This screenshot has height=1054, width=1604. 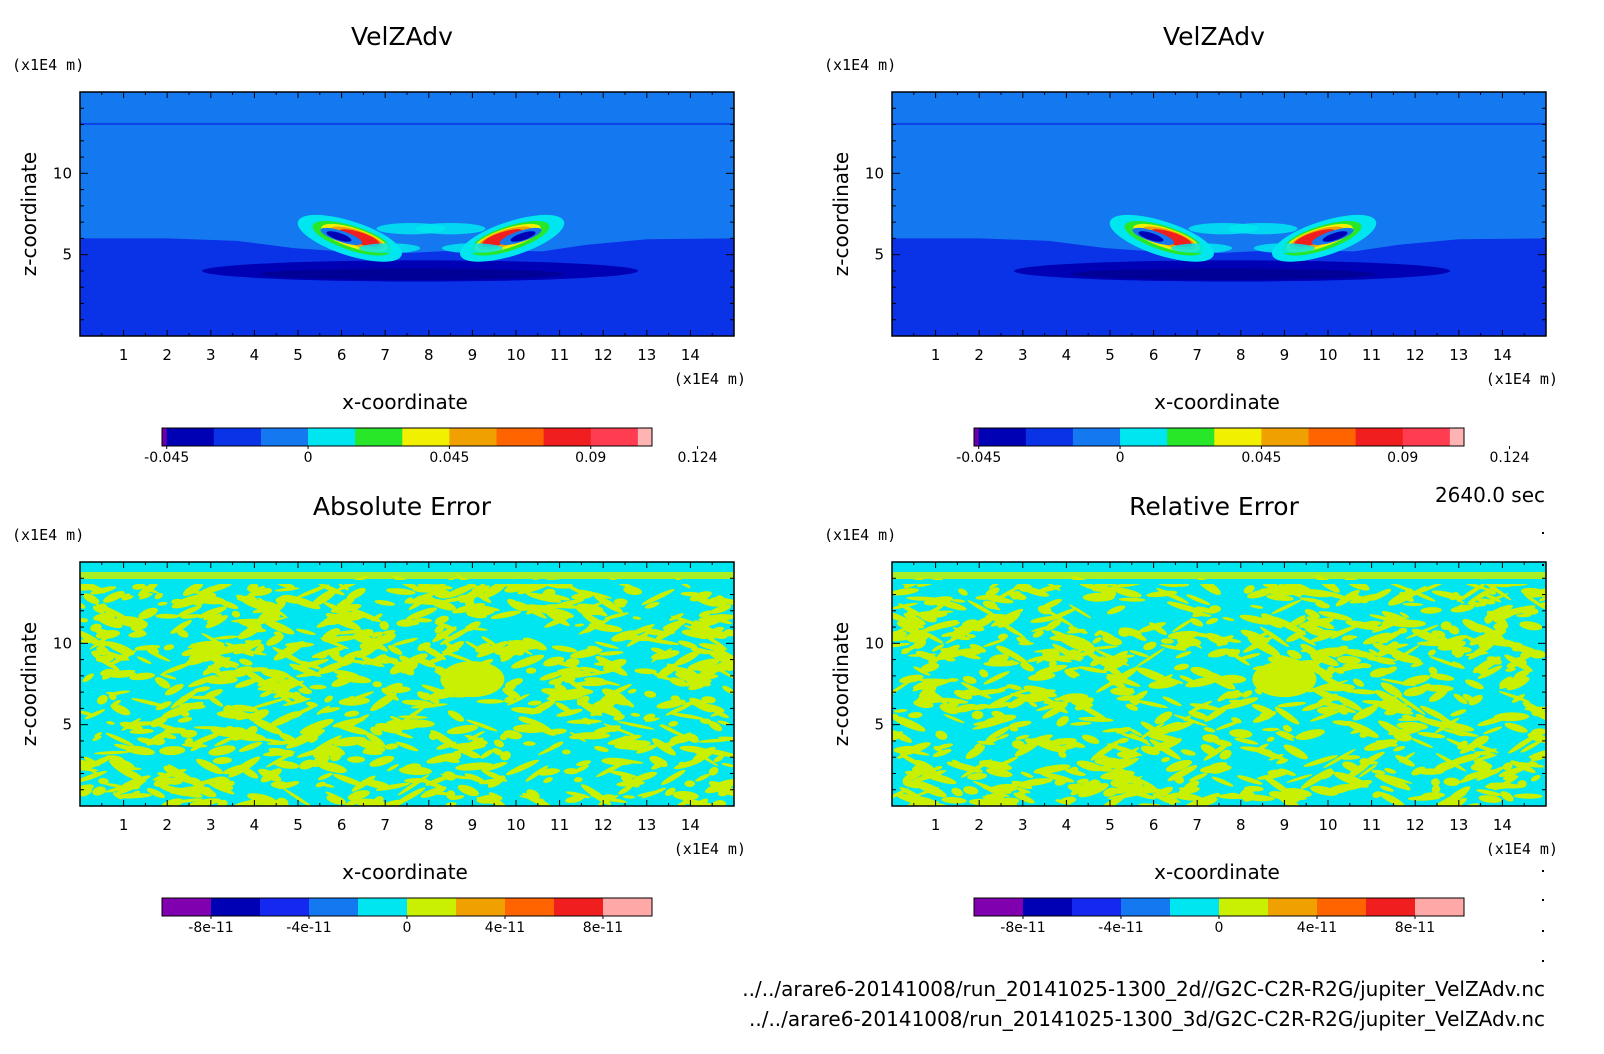 What do you see at coordinates (1154, 825) in the screenshot?
I see `panel4-xtick-label-6: 6` at bounding box center [1154, 825].